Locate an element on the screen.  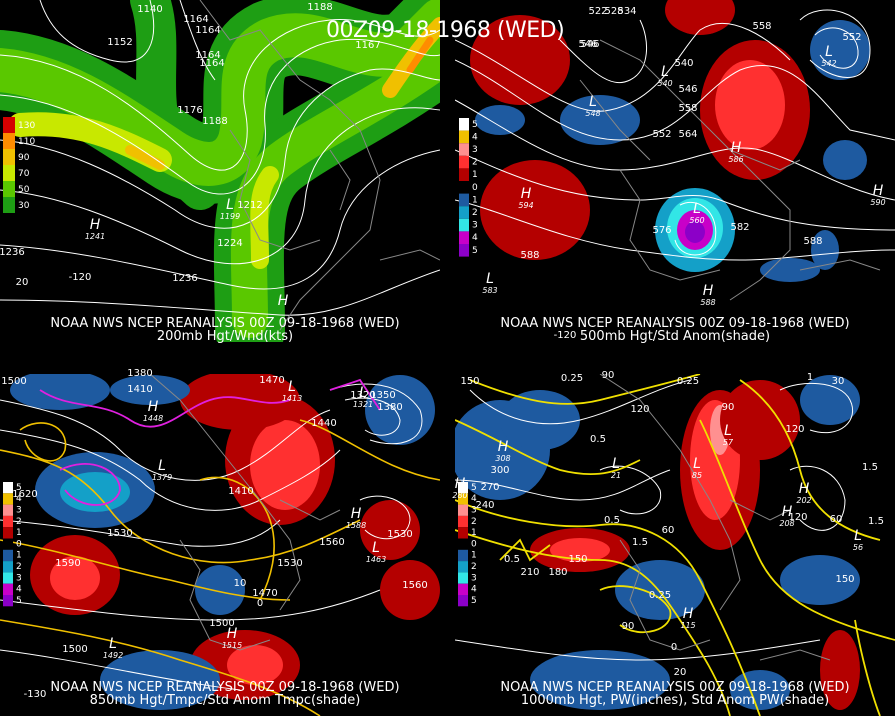
center-value: 594 is located at coordinates (525, 205).